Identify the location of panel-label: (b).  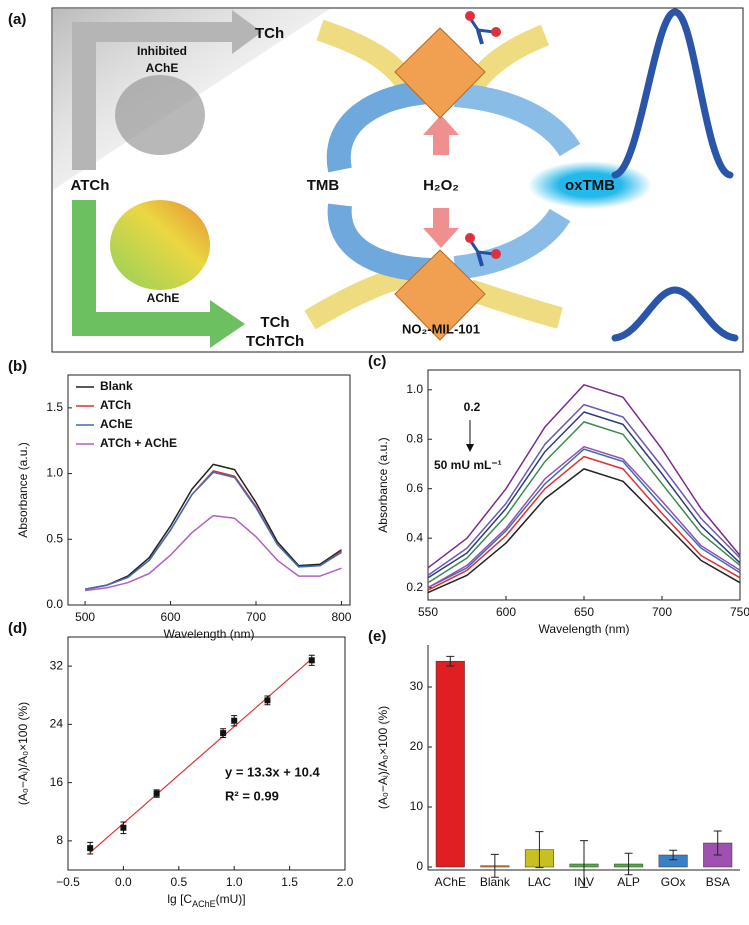
(17, 366).